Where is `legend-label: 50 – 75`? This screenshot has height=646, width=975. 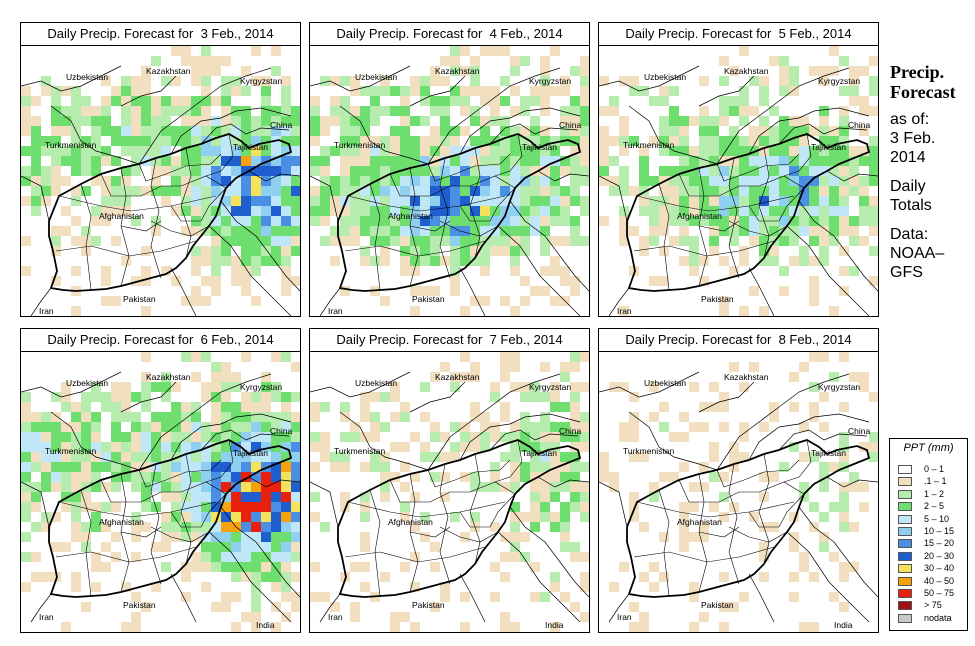
legend-label: 50 – 75 is located at coordinates (939, 593).